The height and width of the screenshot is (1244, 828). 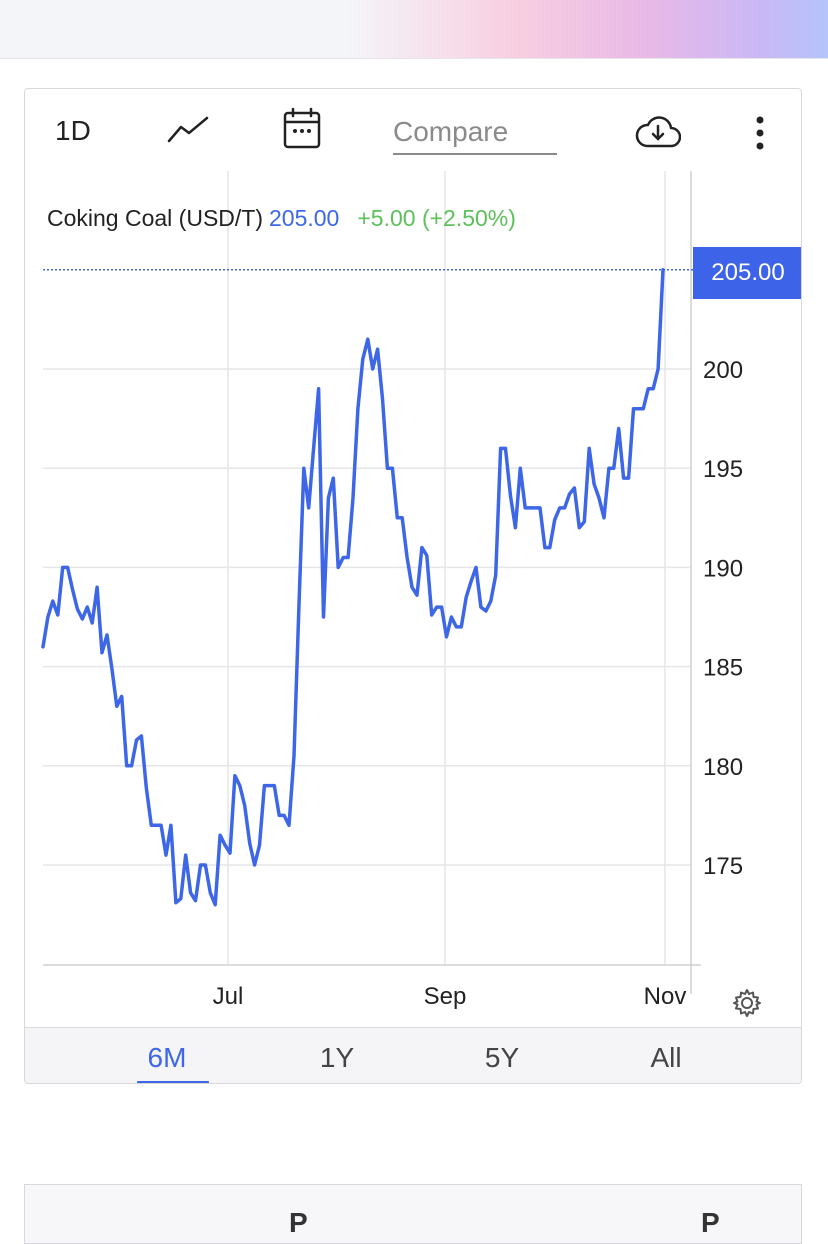 What do you see at coordinates (228, 996) in the screenshot?
I see `x-tick-label: Jul` at bounding box center [228, 996].